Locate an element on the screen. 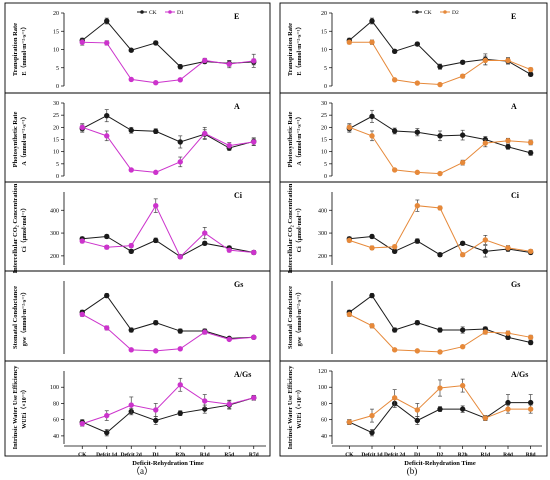  legend-label: D2 is located at coordinates (455, 13).